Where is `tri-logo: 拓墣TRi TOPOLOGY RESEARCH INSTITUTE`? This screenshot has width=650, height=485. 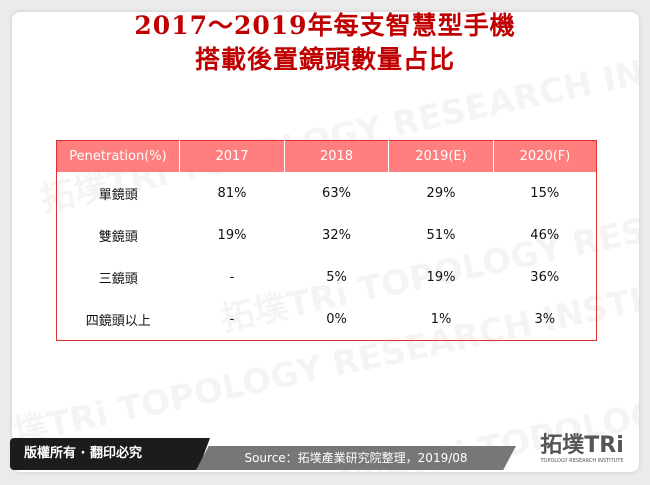
tri-logo: 拓墣TRi TOPOLOGY RESEARCH INSTITUTE is located at coordinates (582, 449).